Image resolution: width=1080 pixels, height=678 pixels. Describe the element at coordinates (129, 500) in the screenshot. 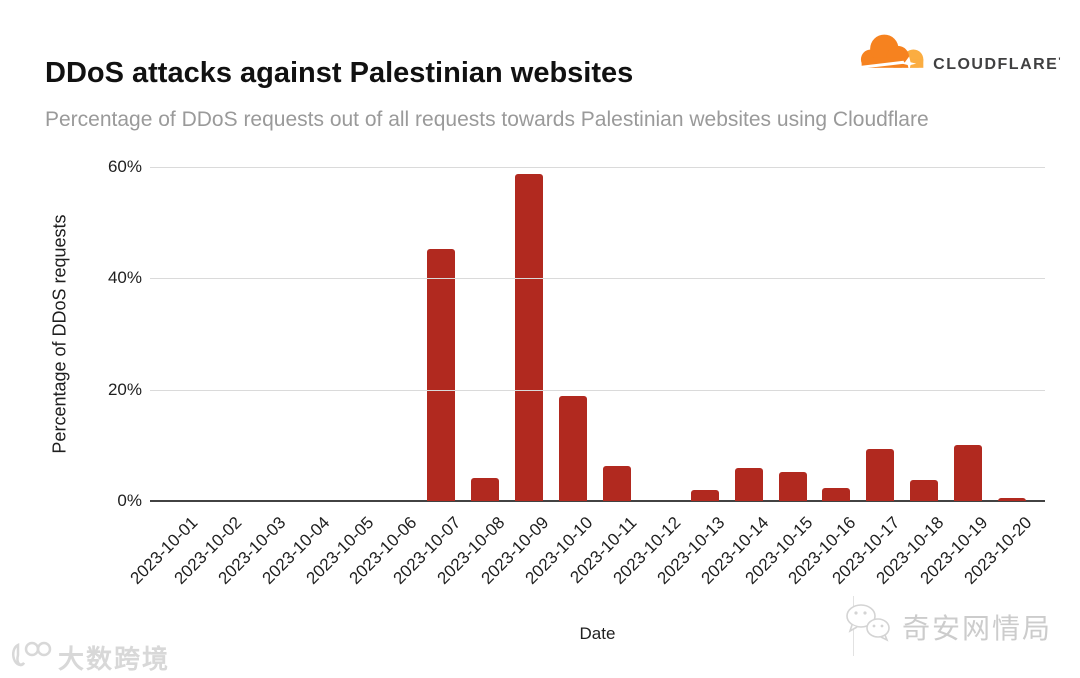

I see `y-tick-0%: 0%` at that location.